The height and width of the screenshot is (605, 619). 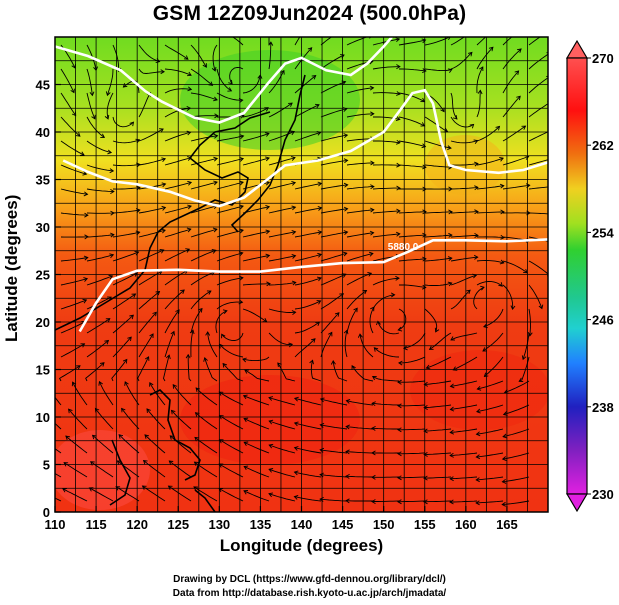 What do you see at coordinates (603, 58) in the screenshot?
I see `colorbar-tick-label: 270` at bounding box center [603, 58].